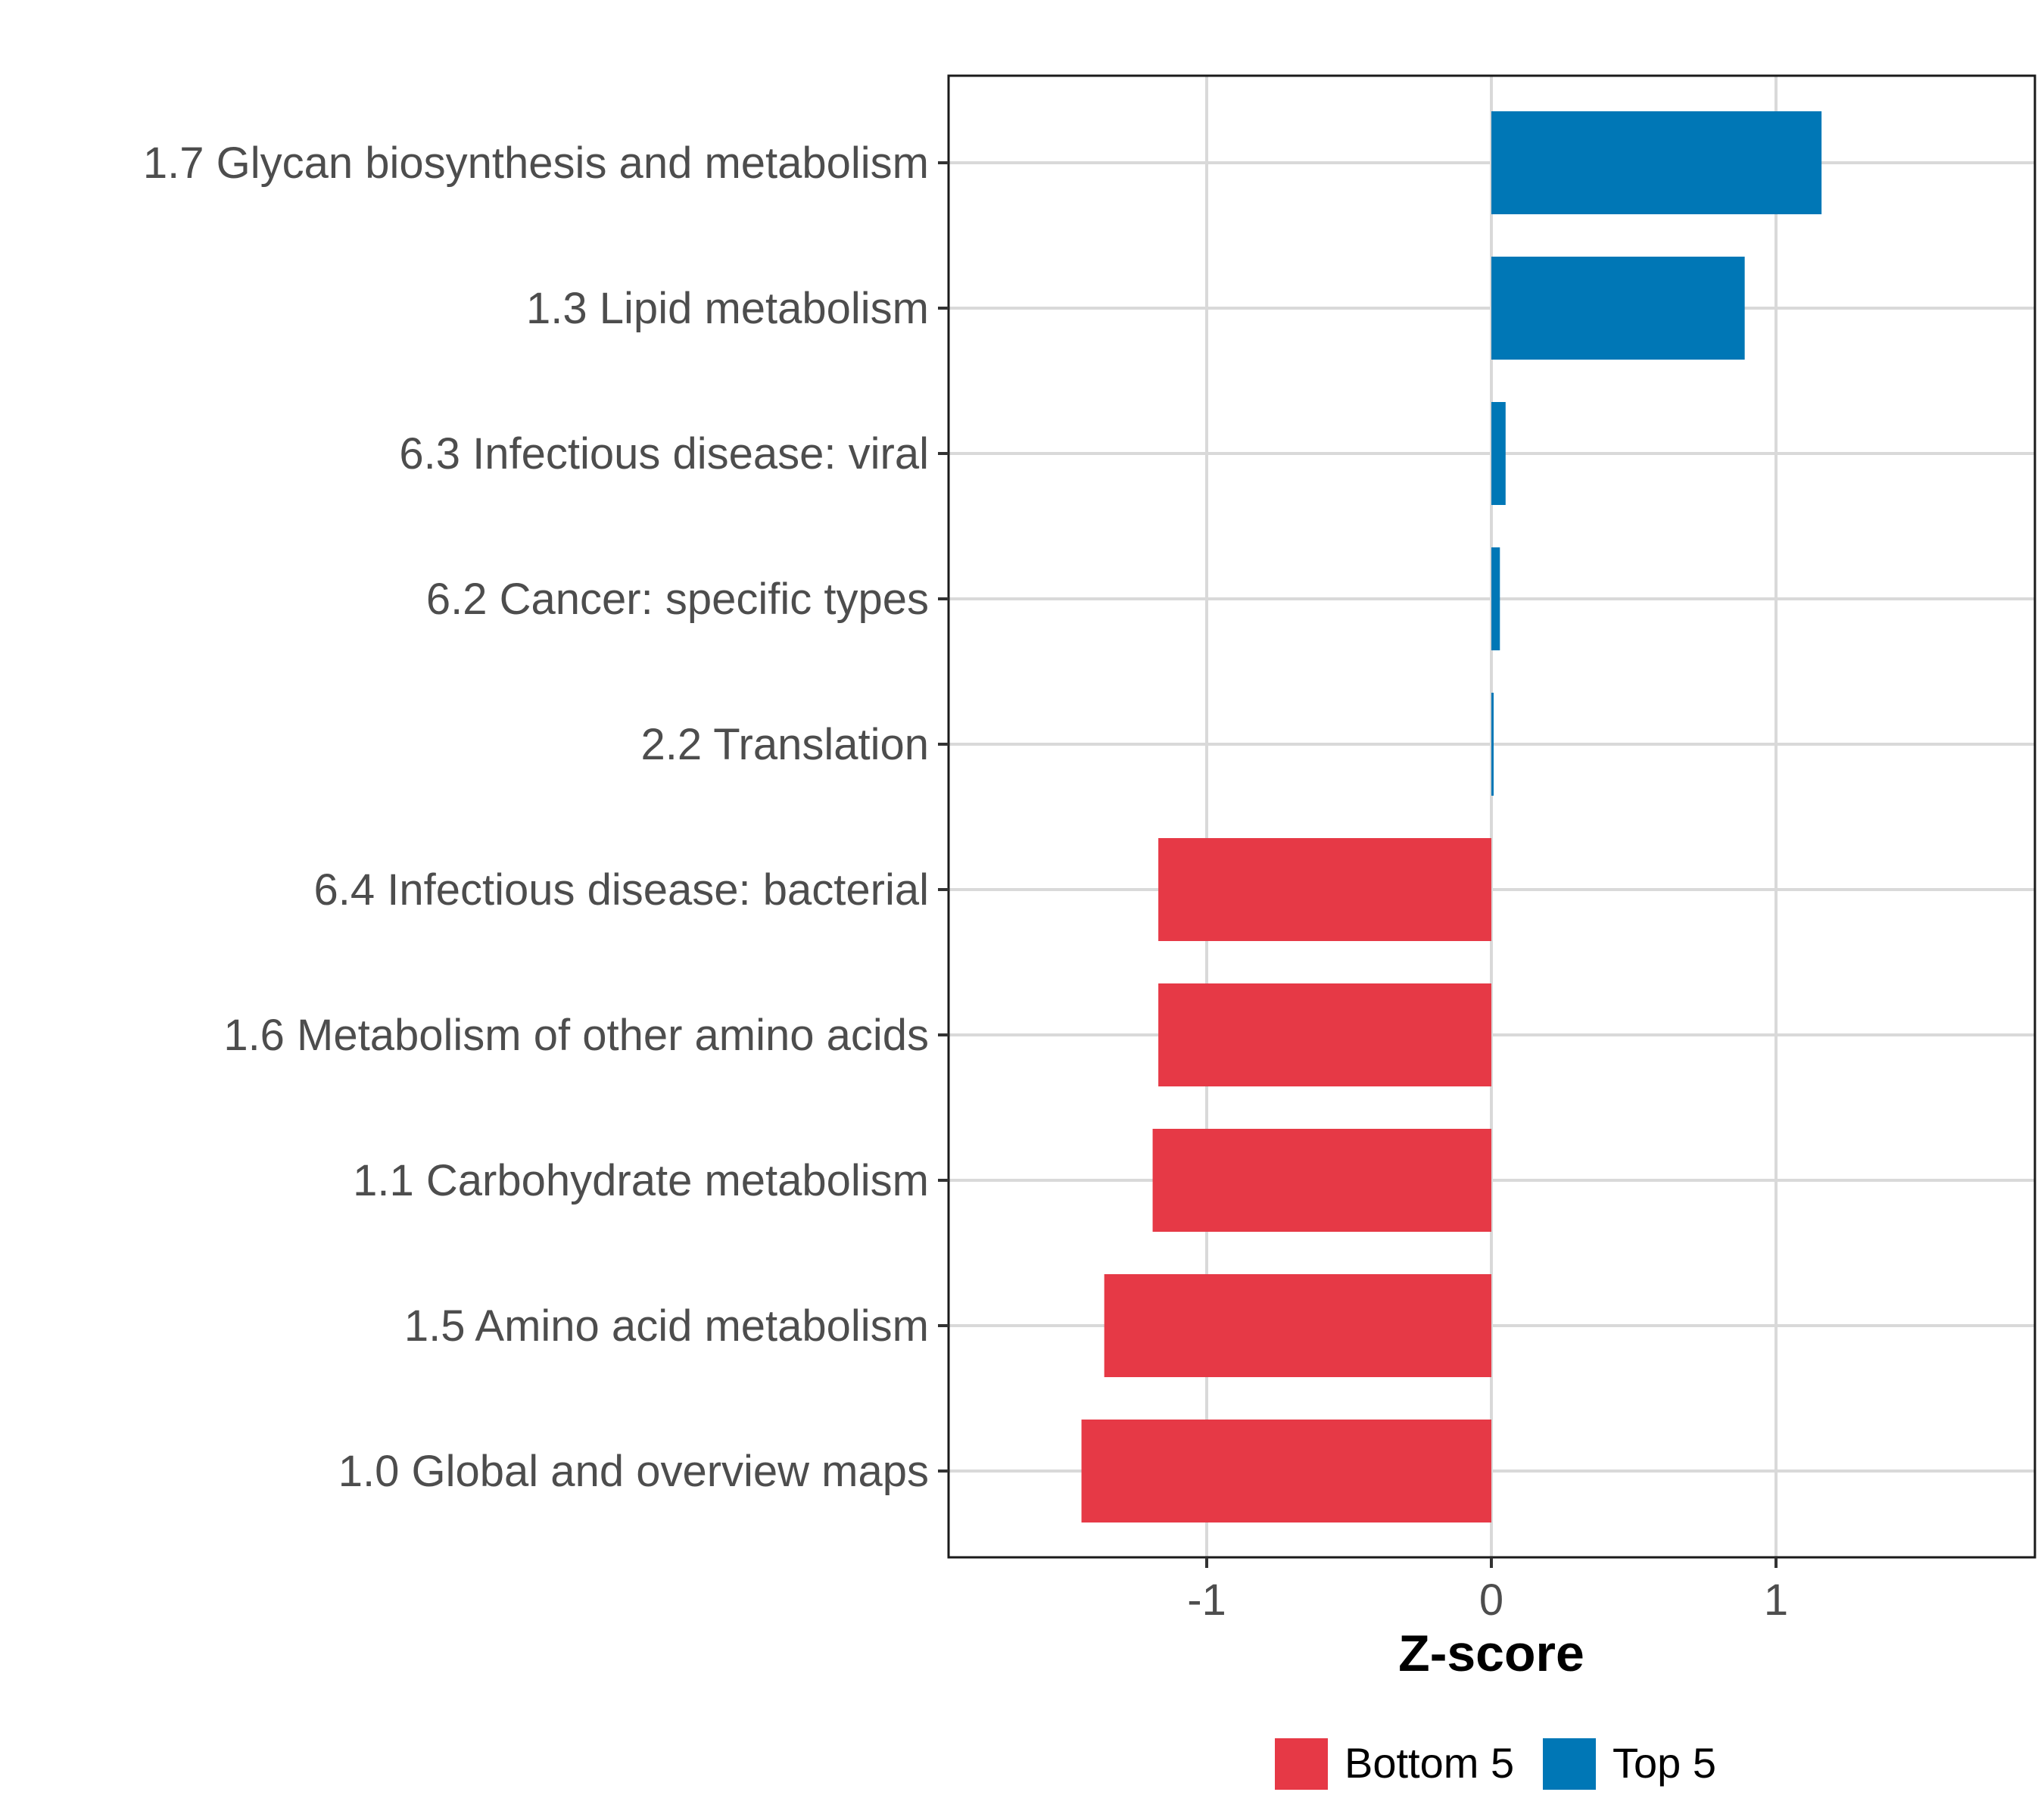 This screenshot has height=1817, width=2044. I want to click on legend-label: Top 5, so click(1664, 1763).